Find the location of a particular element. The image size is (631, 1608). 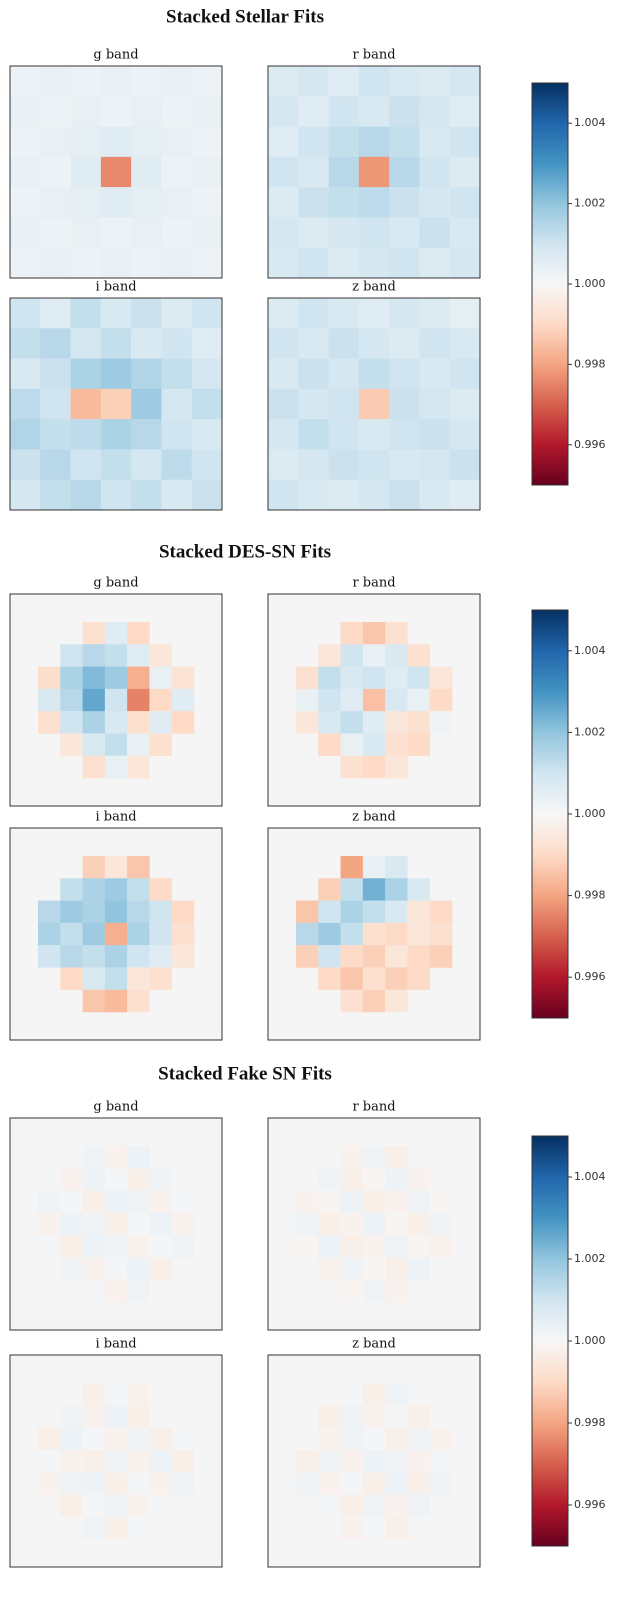

panel-title: r band is located at coordinates (373, 583).